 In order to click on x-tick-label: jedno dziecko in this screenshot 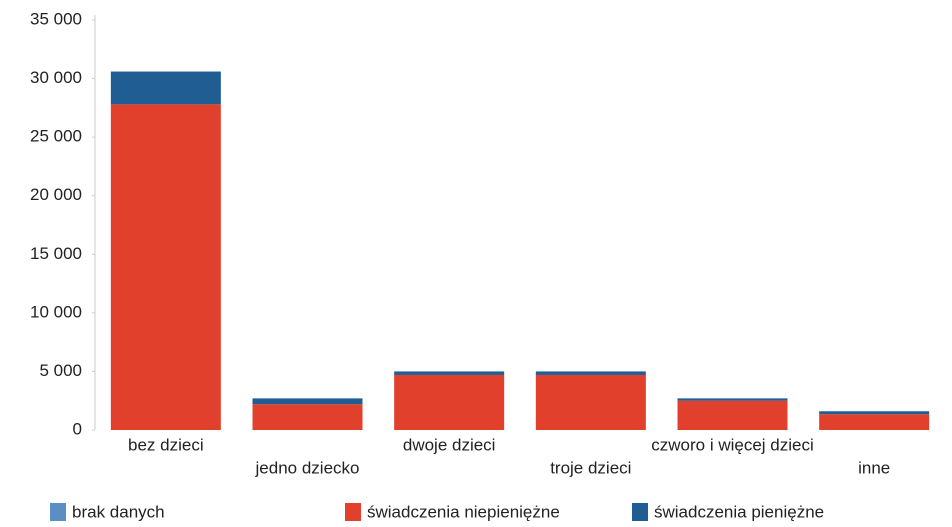, I will do `click(307, 467)`.